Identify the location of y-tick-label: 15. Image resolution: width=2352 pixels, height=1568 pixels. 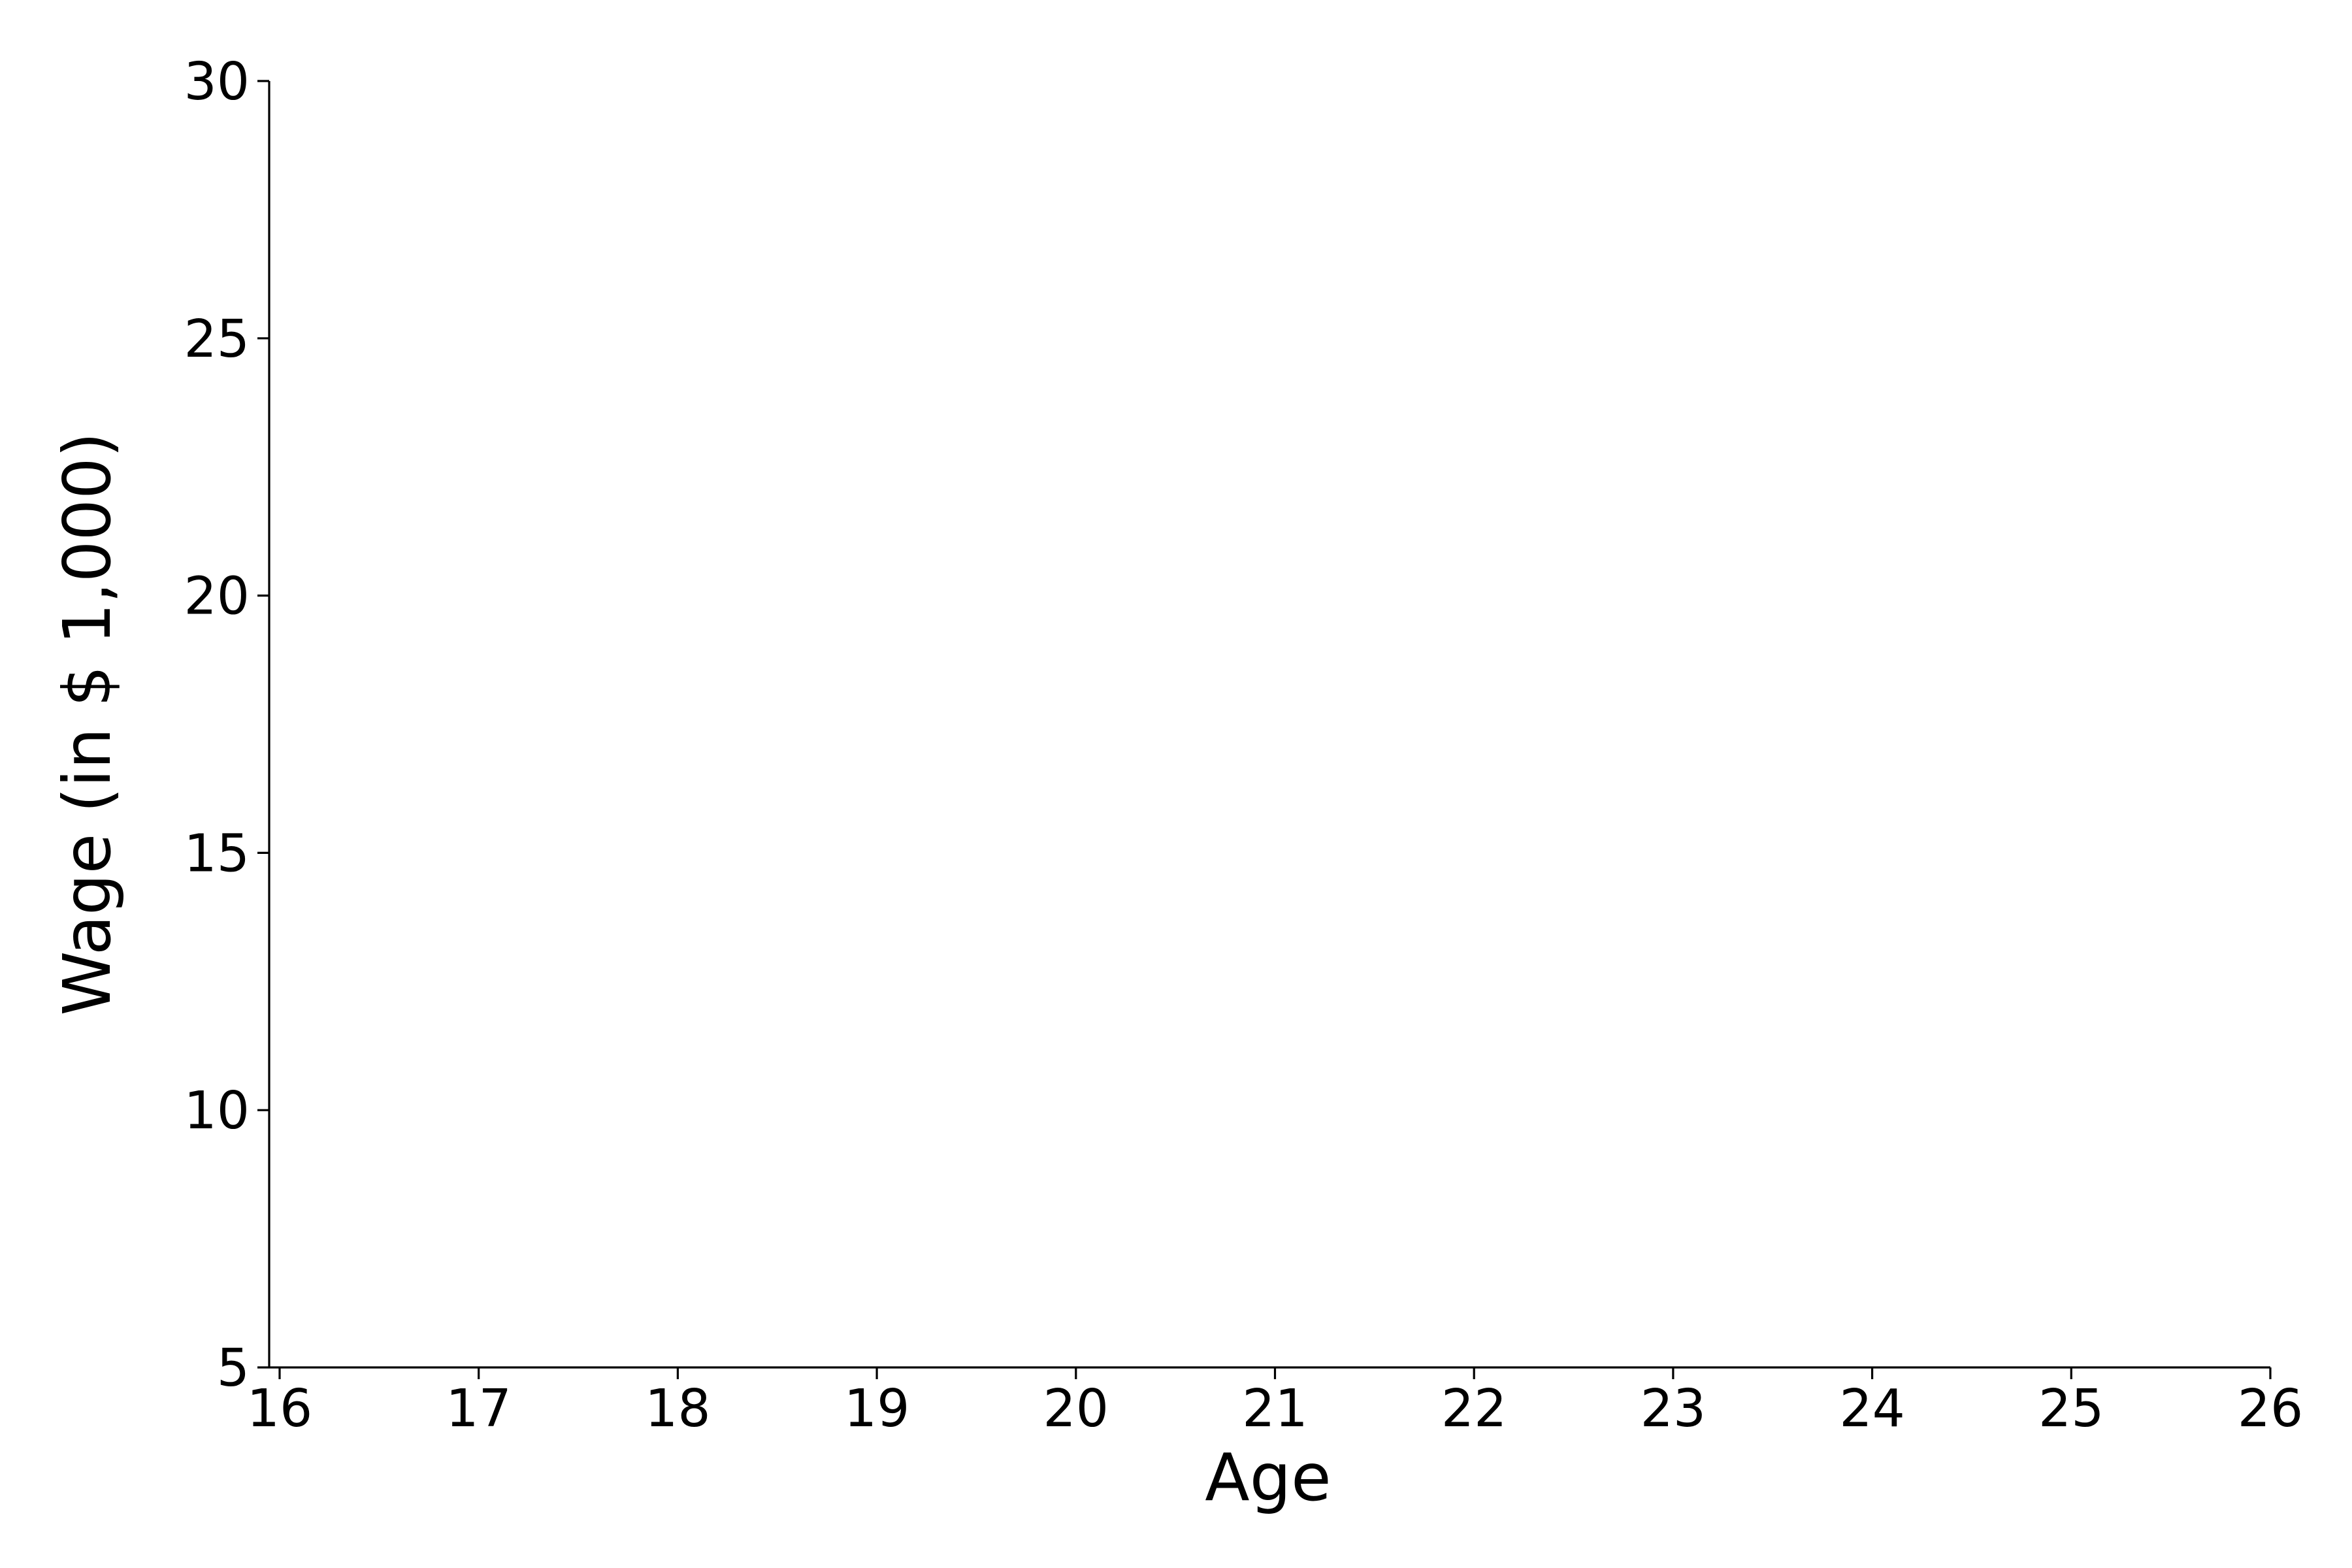
(217, 853).